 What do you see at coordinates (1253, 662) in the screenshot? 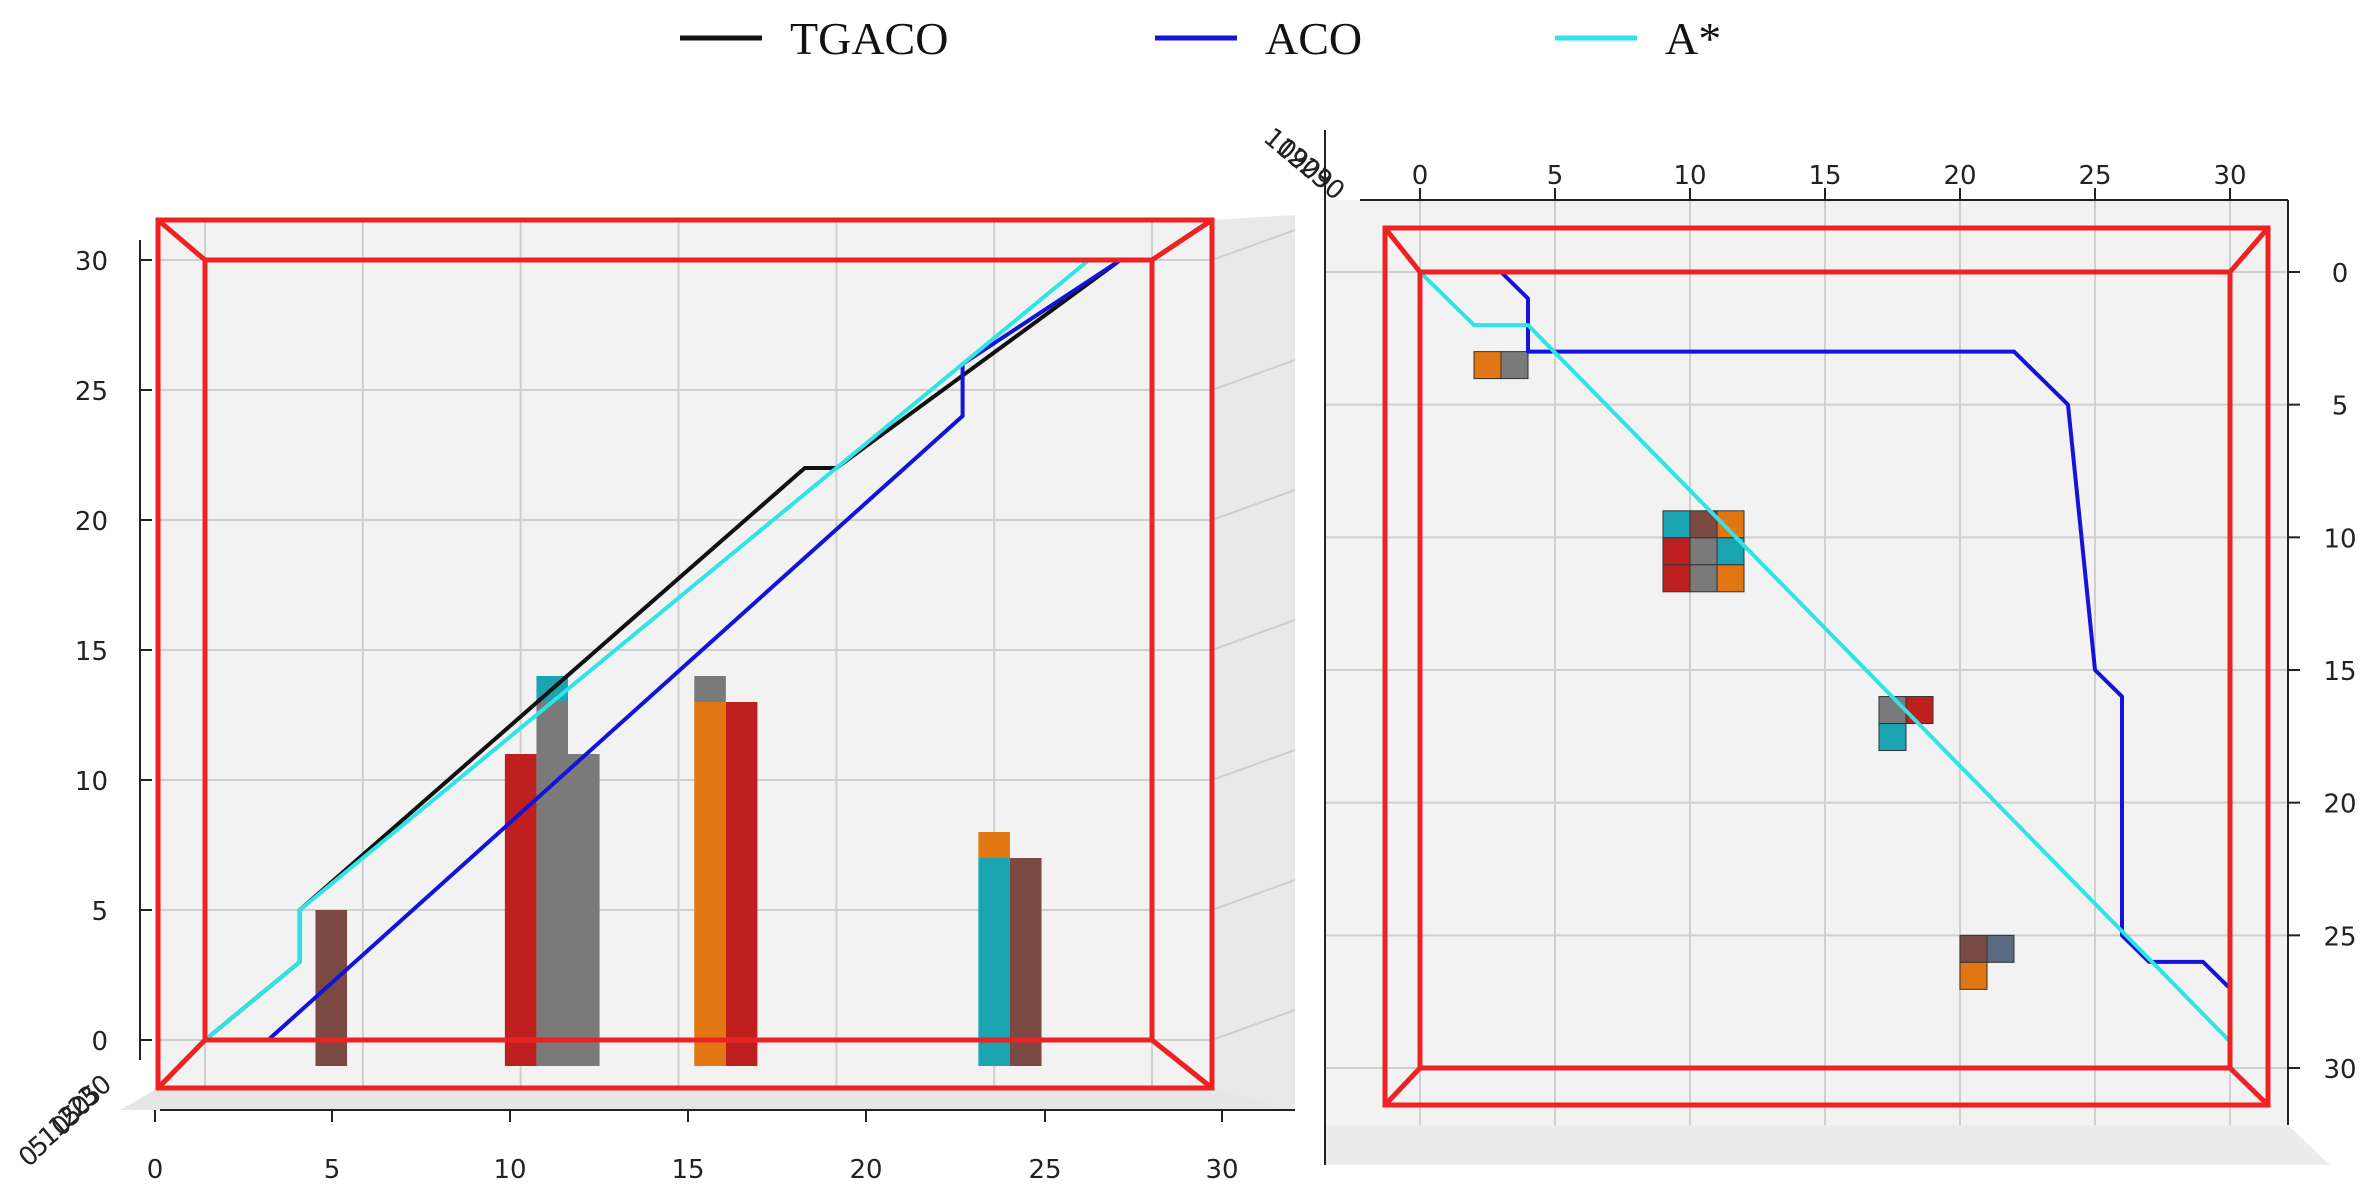
I see `side-pane` at bounding box center [1253, 662].